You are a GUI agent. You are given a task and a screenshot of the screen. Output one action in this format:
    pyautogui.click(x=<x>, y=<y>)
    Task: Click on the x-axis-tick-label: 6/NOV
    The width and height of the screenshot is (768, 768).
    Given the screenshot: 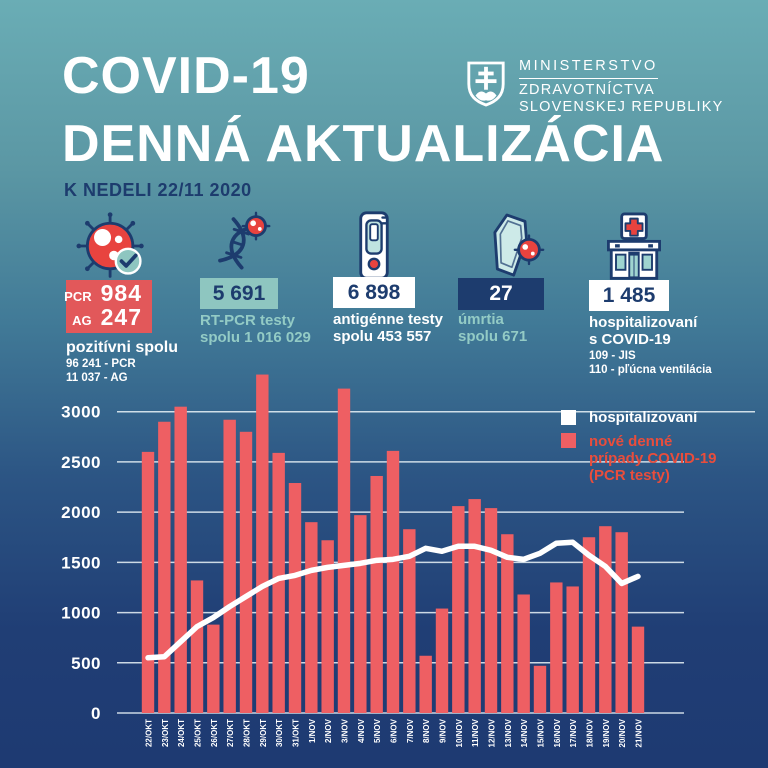 What is the action you would take?
    pyautogui.click(x=393, y=730)
    